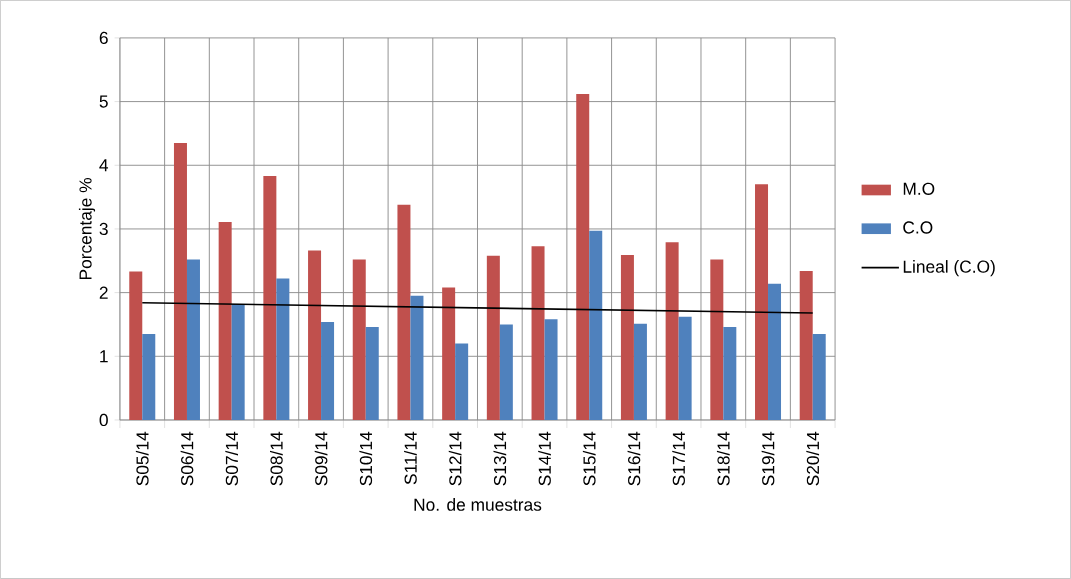  I want to click on legend-label: Lineal (C.O), so click(949, 268).